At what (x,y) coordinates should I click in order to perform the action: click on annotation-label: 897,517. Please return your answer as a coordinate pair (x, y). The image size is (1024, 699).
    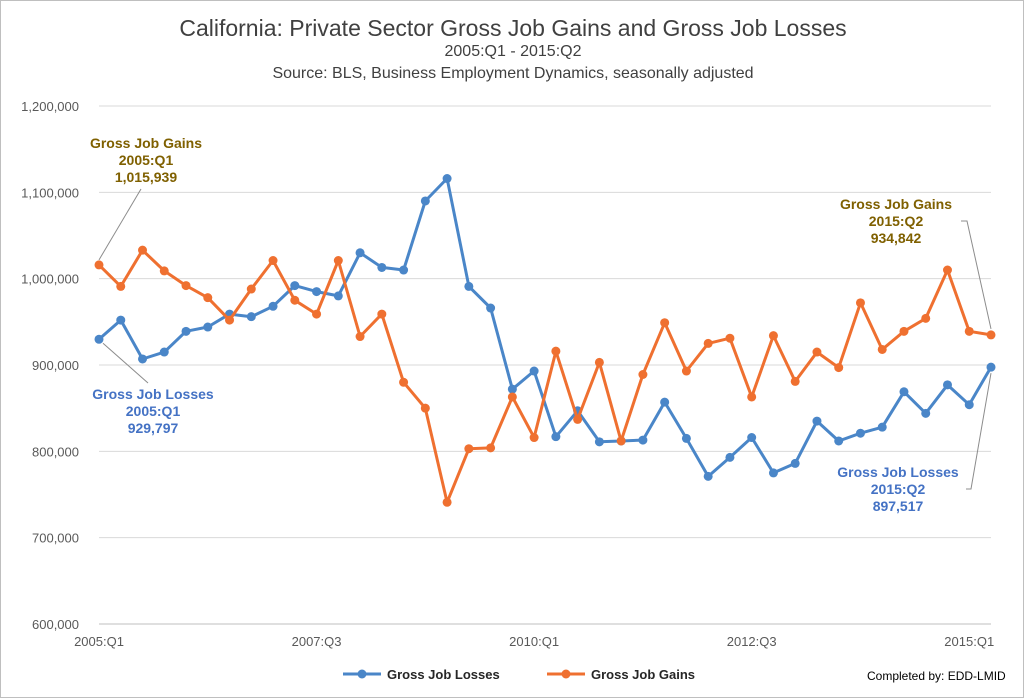
    Looking at the image, I should click on (898, 506).